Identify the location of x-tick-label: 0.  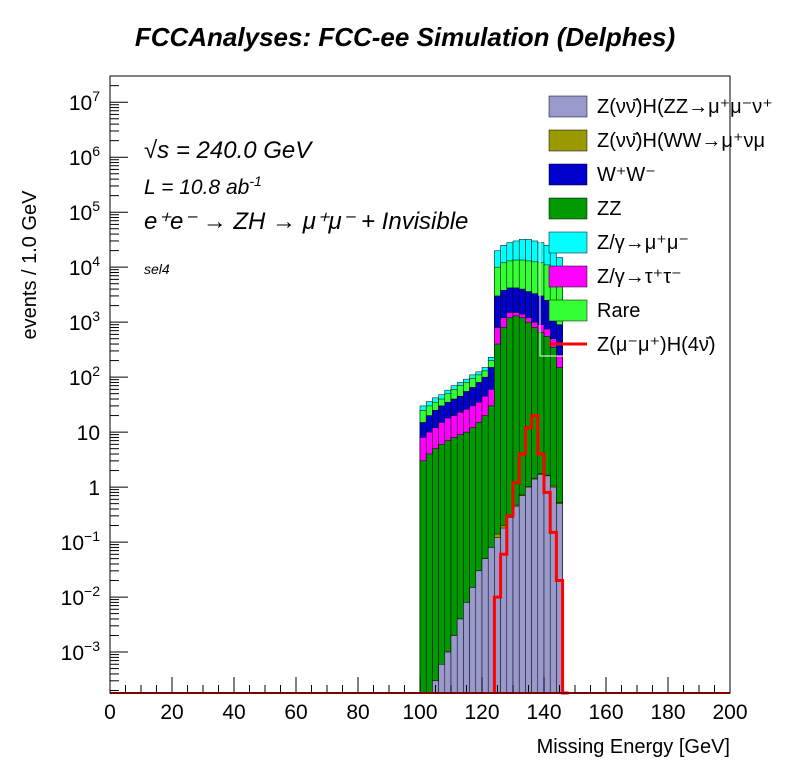
(110, 712).